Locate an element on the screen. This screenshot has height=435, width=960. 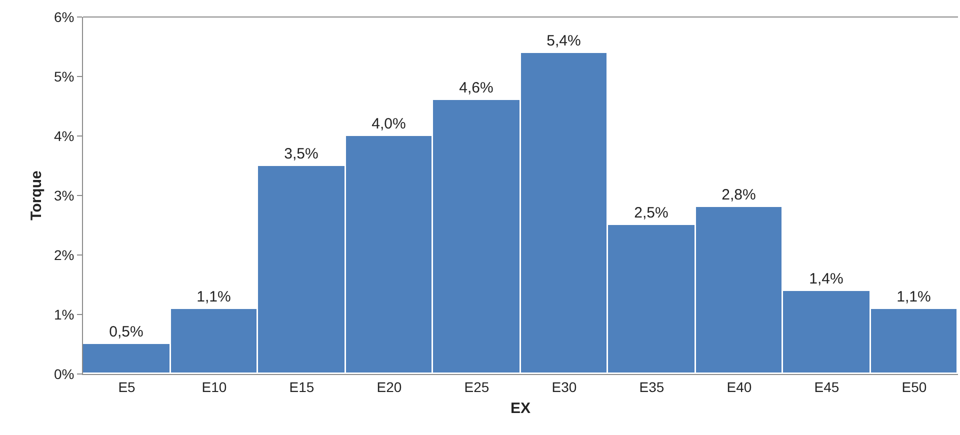
y-tick-label: 2% is located at coordinates (64, 254).